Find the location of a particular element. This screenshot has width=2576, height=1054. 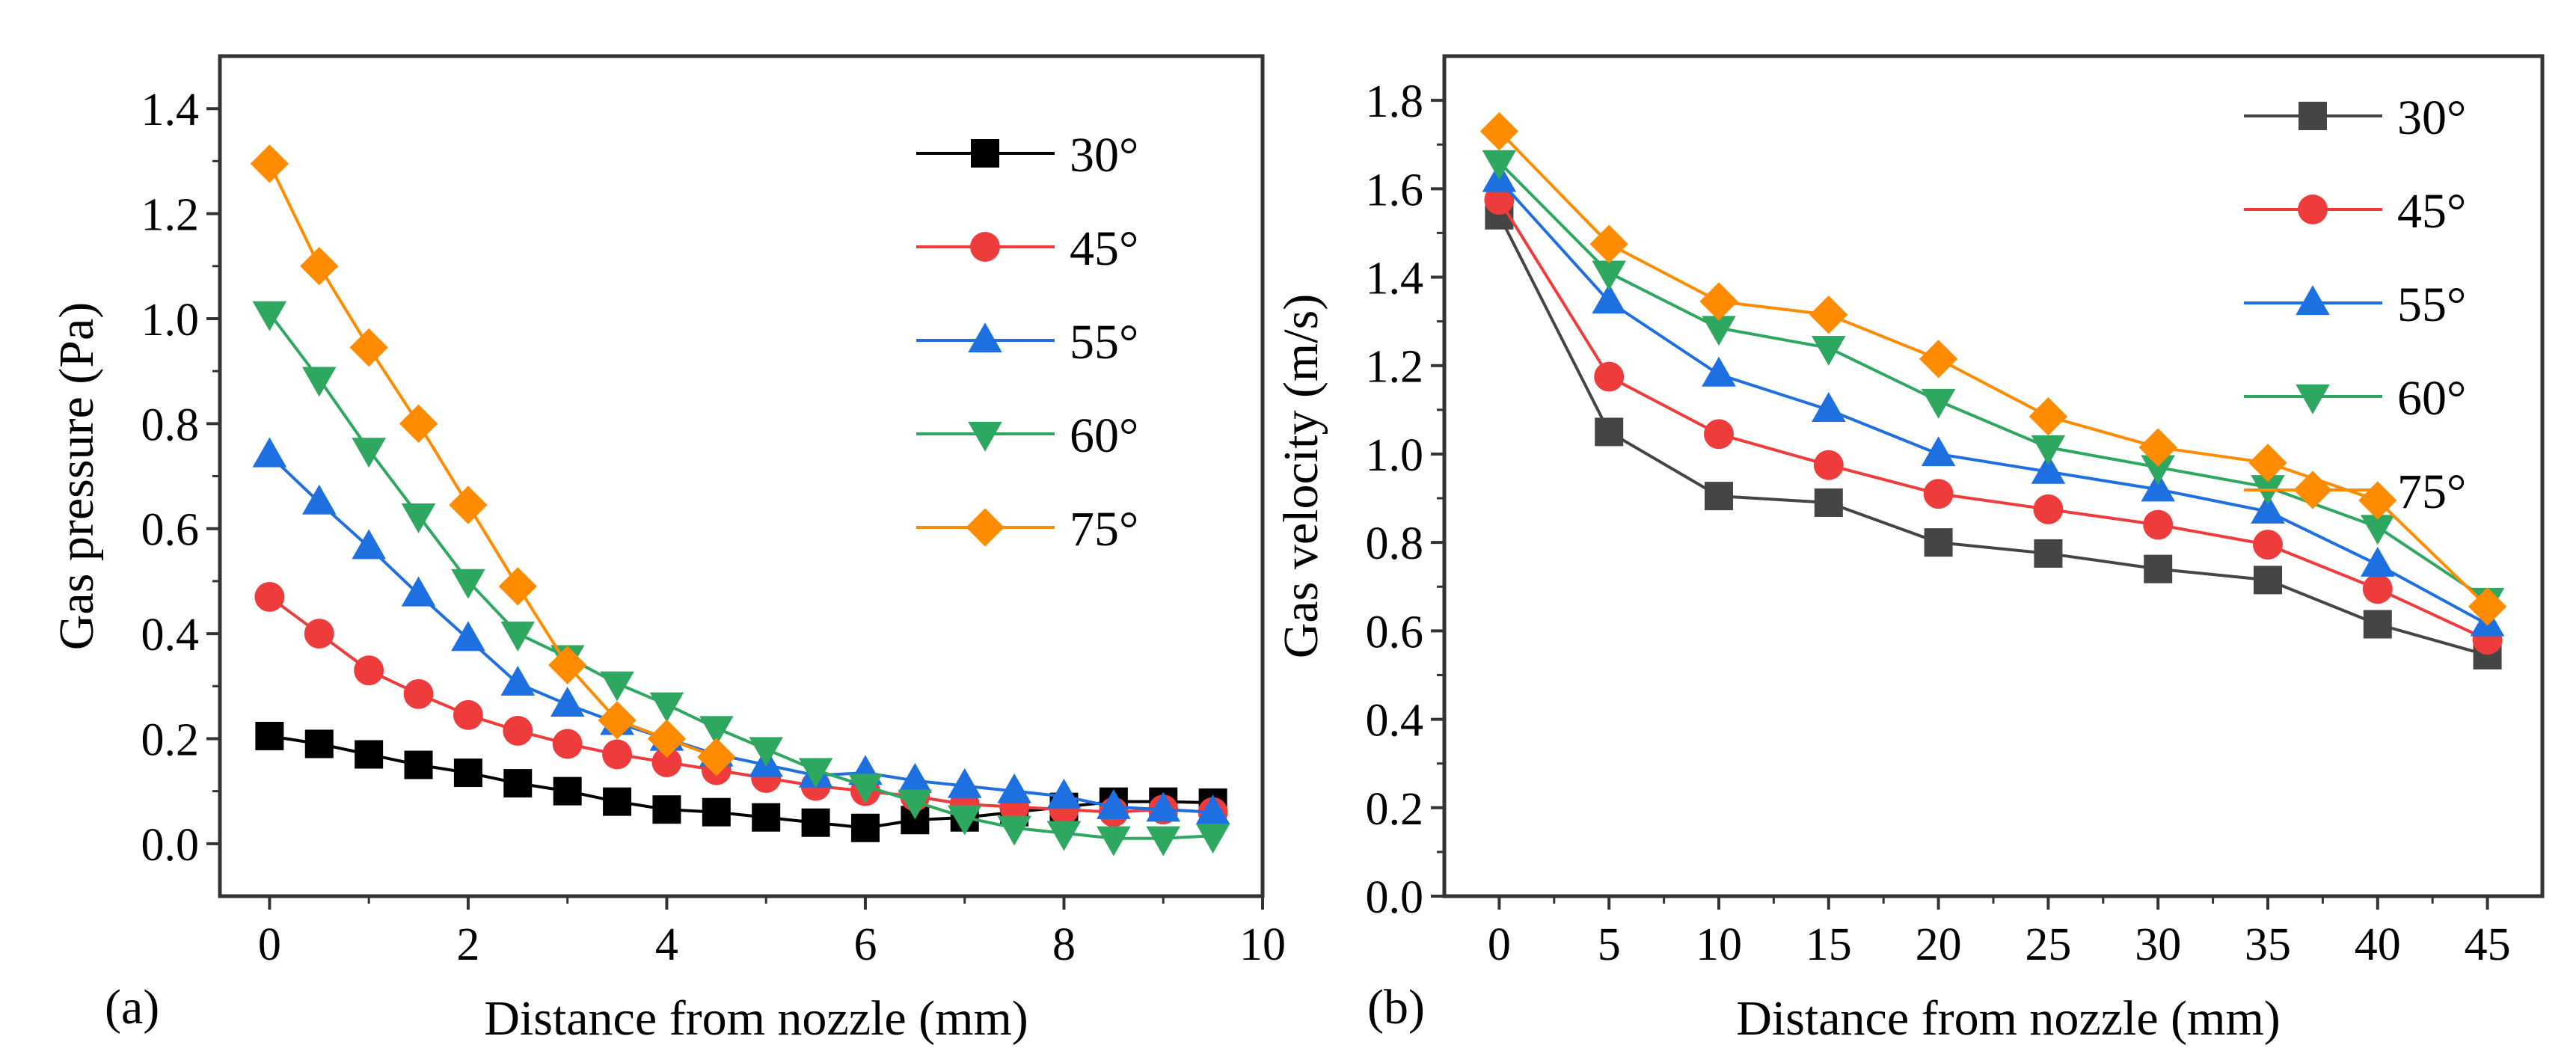

legend: 30° 45° 55° 60° 75° is located at coordinates (2355, 305).